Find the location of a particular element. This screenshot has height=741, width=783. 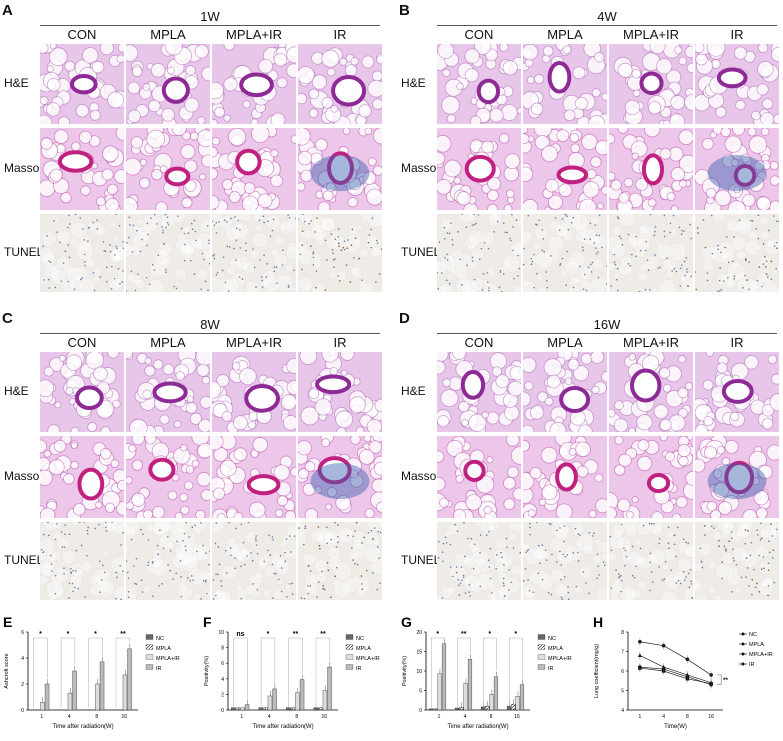

micrograph-he-mplair is located at coordinates (651, 392).